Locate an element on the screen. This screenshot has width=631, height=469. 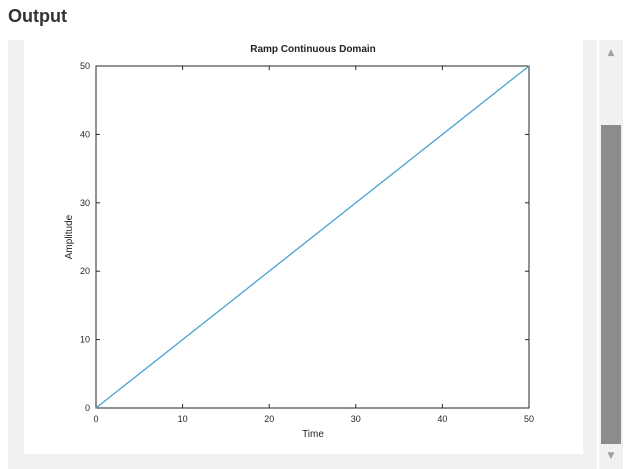
y-tick-label: 20 is located at coordinates (85, 271).